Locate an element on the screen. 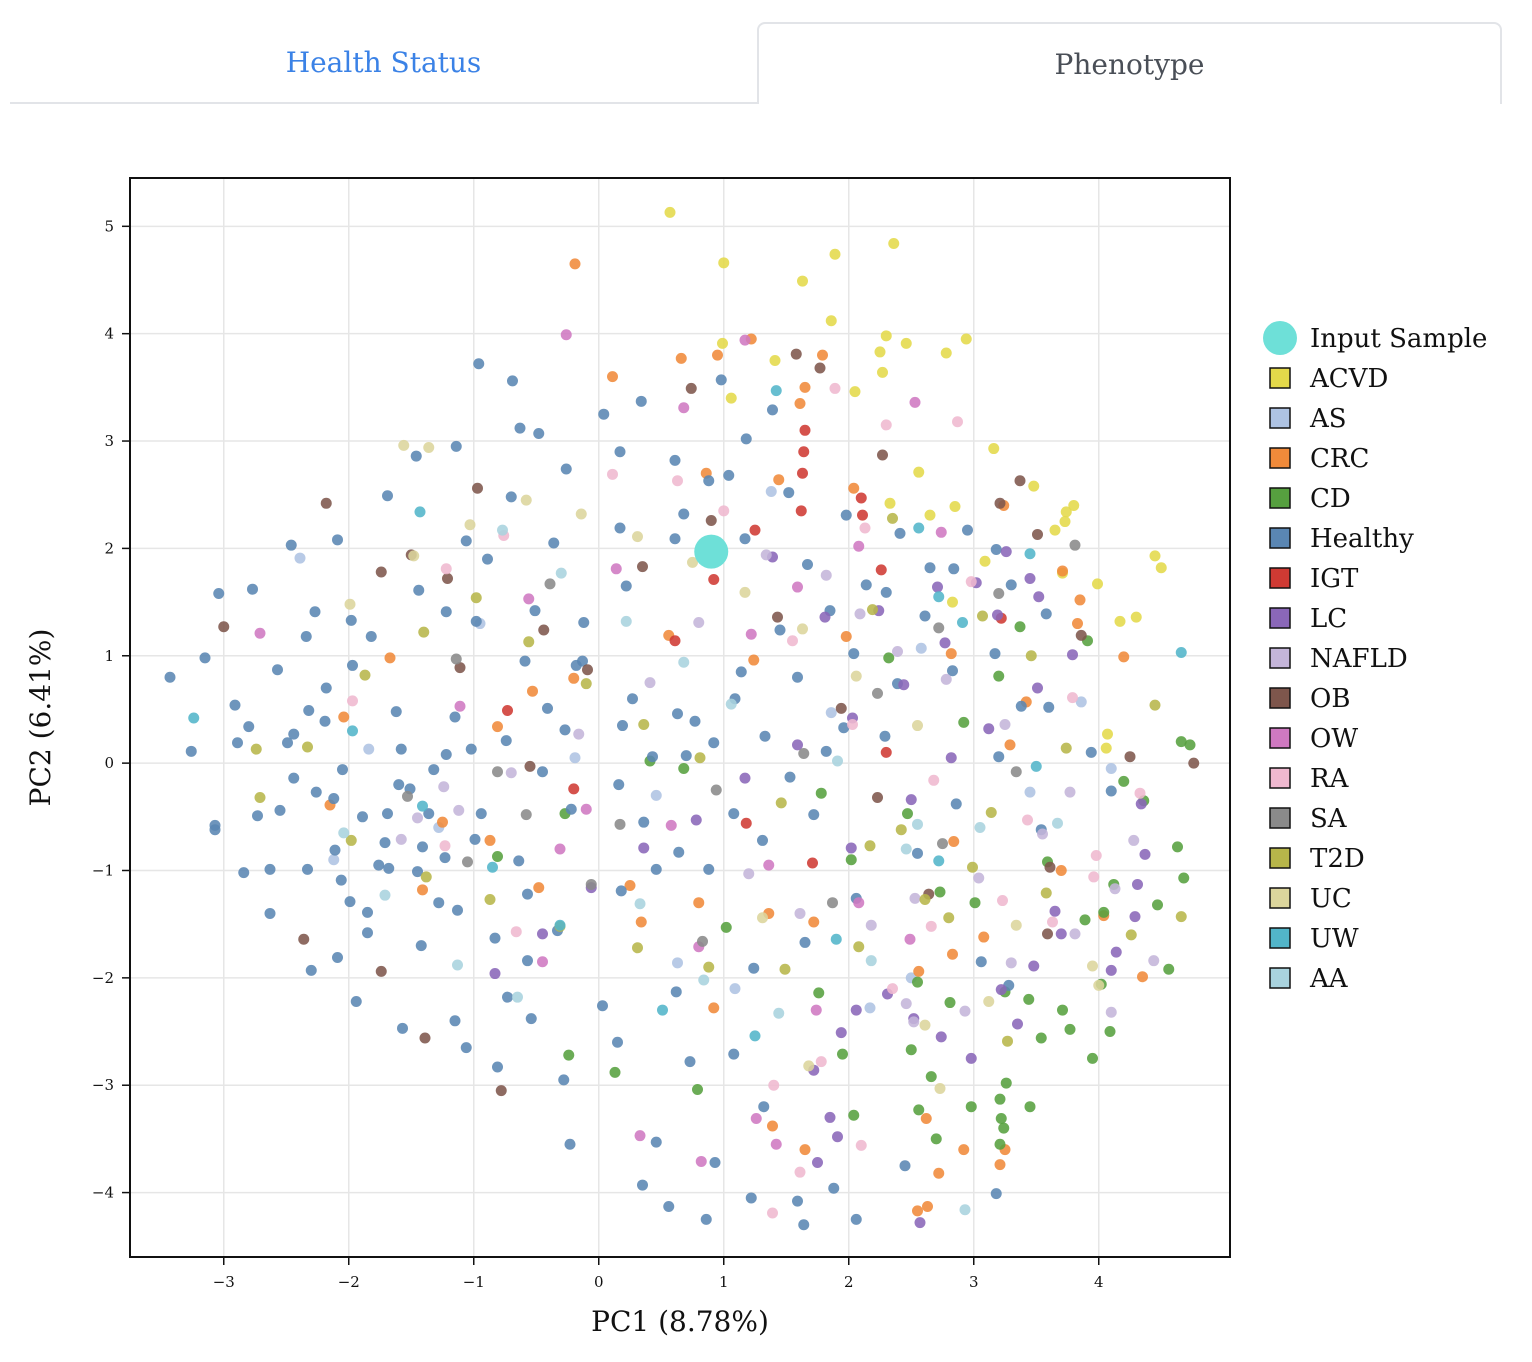  y-tick-label: 4 is located at coordinates (109, 334).